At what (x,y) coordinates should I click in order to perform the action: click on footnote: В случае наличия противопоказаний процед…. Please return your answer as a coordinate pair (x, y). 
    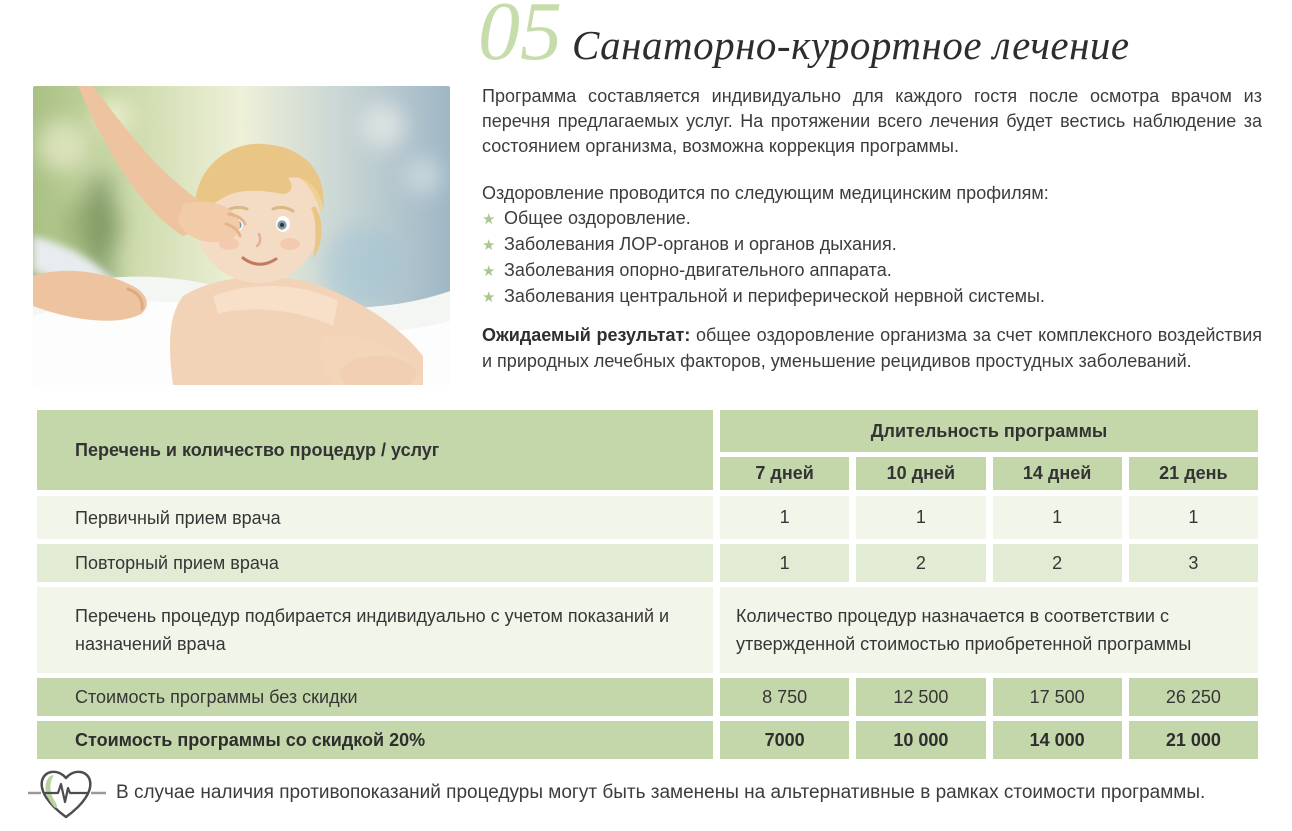
    Looking at the image, I should click on (650, 793).